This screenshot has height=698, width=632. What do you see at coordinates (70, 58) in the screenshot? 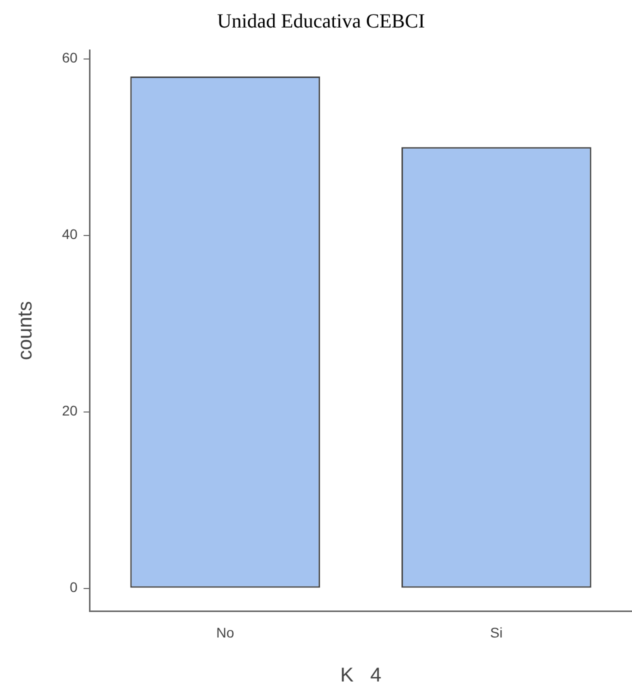
I see `y-tick-label: 60` at bounding box center [70, 58].